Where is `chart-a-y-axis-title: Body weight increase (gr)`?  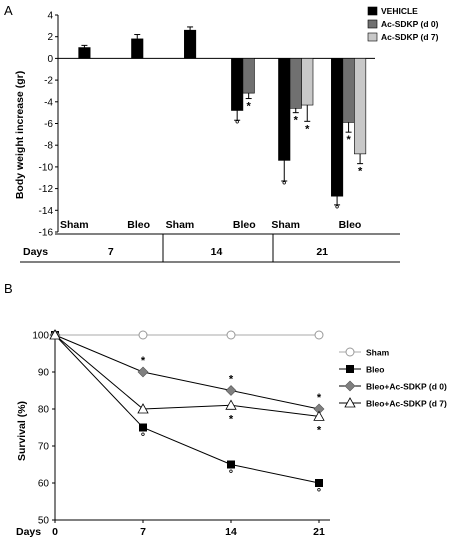 chart-a-y-axis-title: Body weight increase (gr) is located at coordinates (20, 135).